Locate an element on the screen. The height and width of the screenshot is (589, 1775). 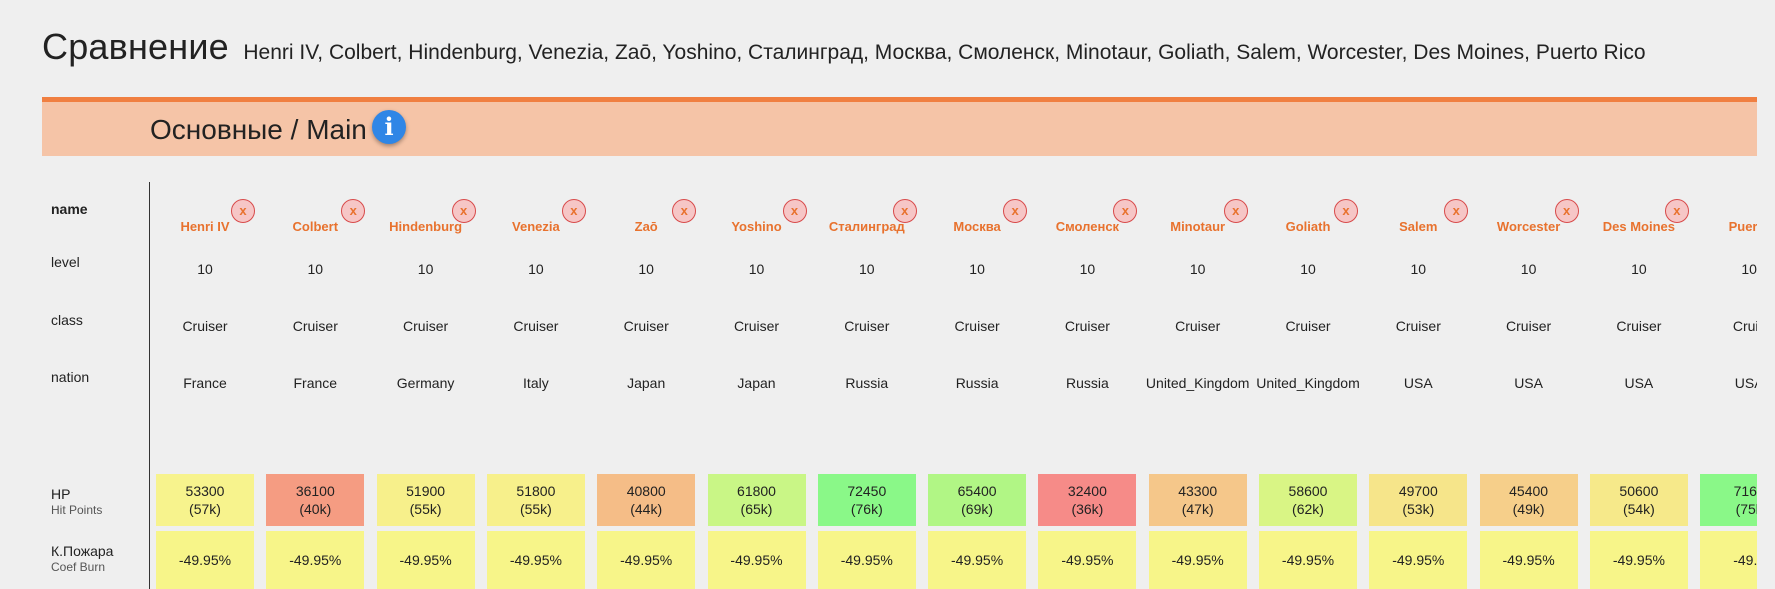
ship-nation: Japan is located at coordinates (646, 383).